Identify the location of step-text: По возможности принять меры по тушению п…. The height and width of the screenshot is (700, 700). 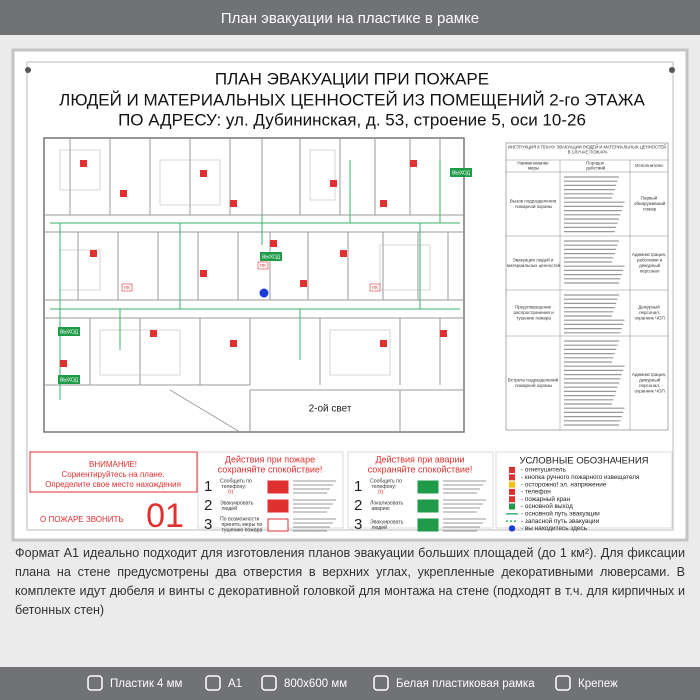
(241, 525).